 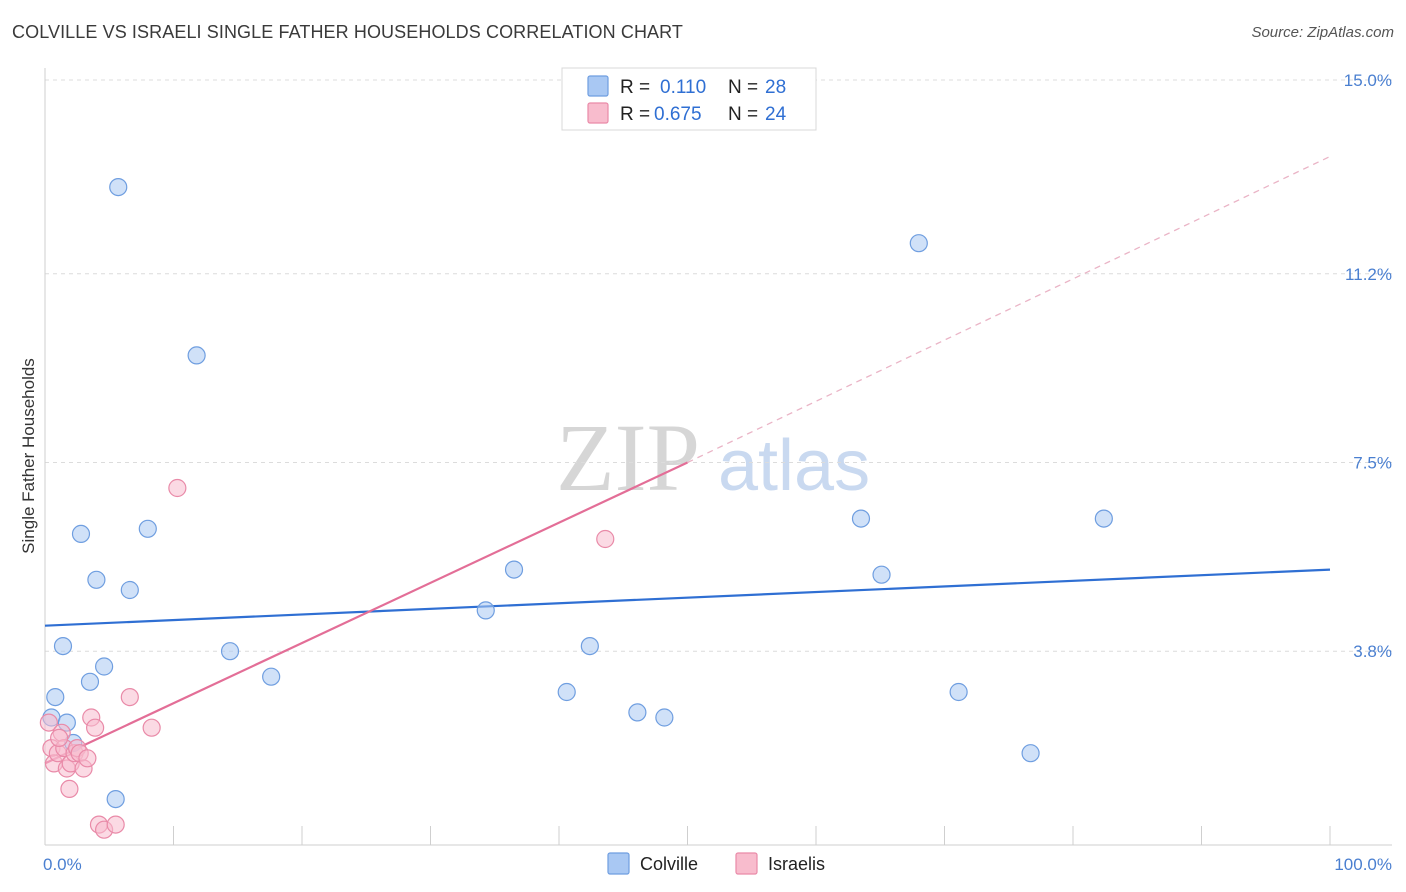 I want to click on series-legend: Colville Israelis, so click(x=716, y=863).